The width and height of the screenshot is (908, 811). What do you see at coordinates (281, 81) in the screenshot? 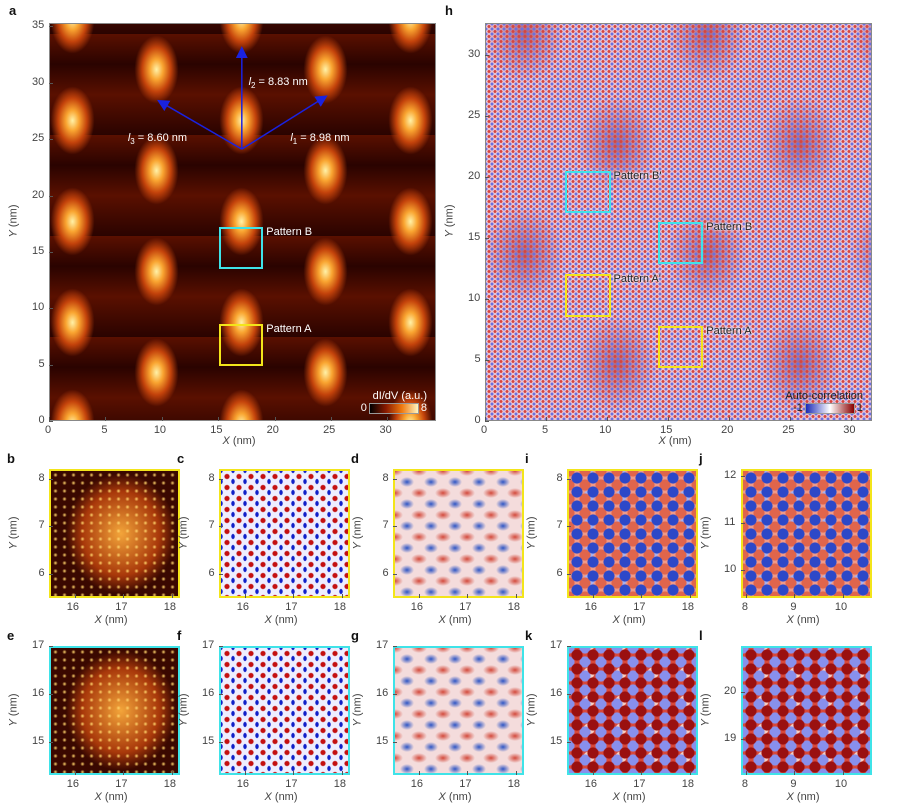
I see `value: = 8.83 nm` at bounding box center [281, 81].